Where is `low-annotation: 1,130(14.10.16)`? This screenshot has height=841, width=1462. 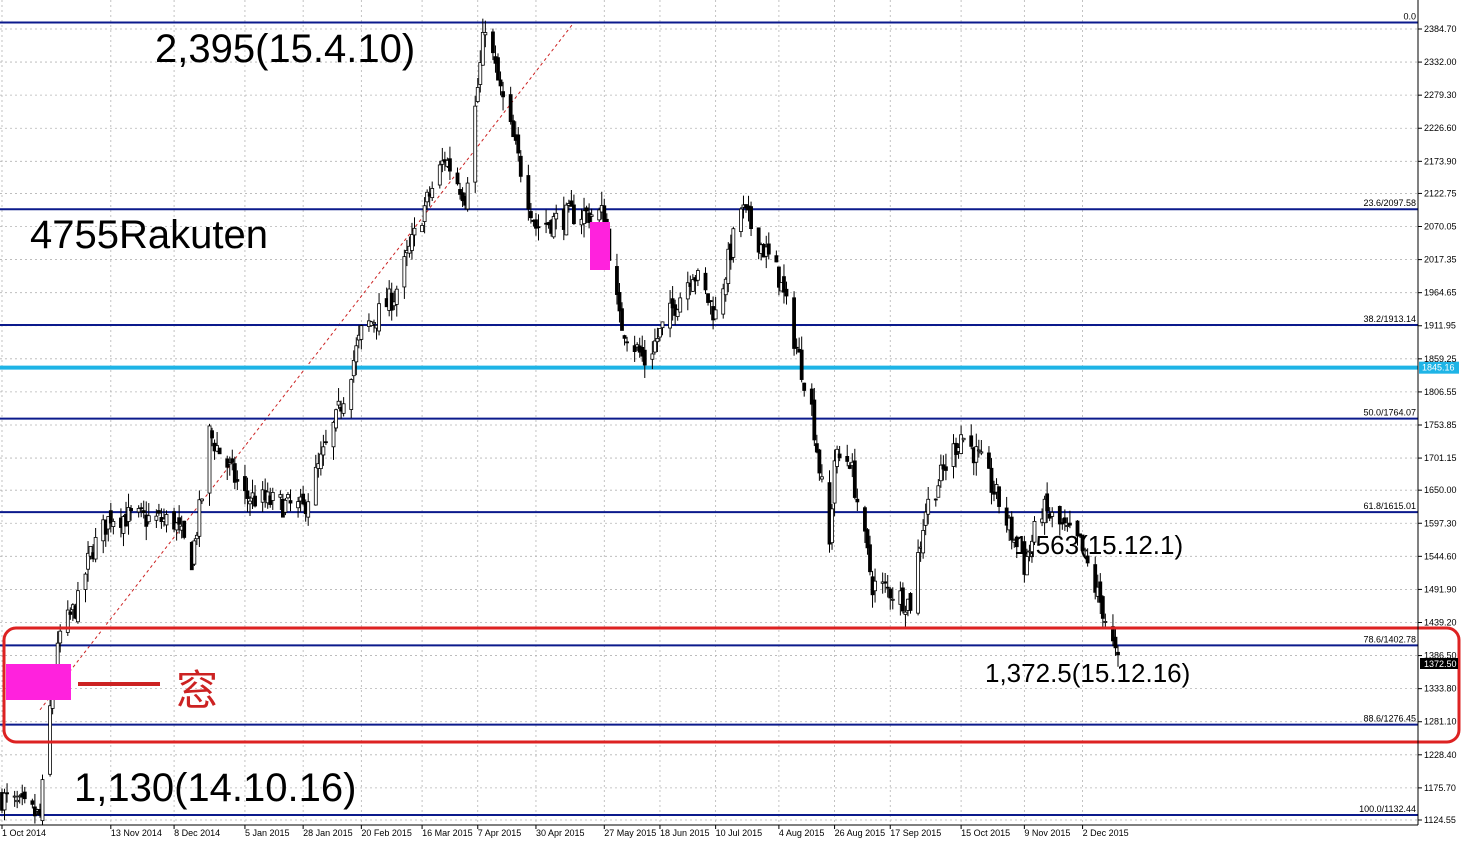 low-annotation: 1,130(14.10.16) is located at coordinates (215, 788).